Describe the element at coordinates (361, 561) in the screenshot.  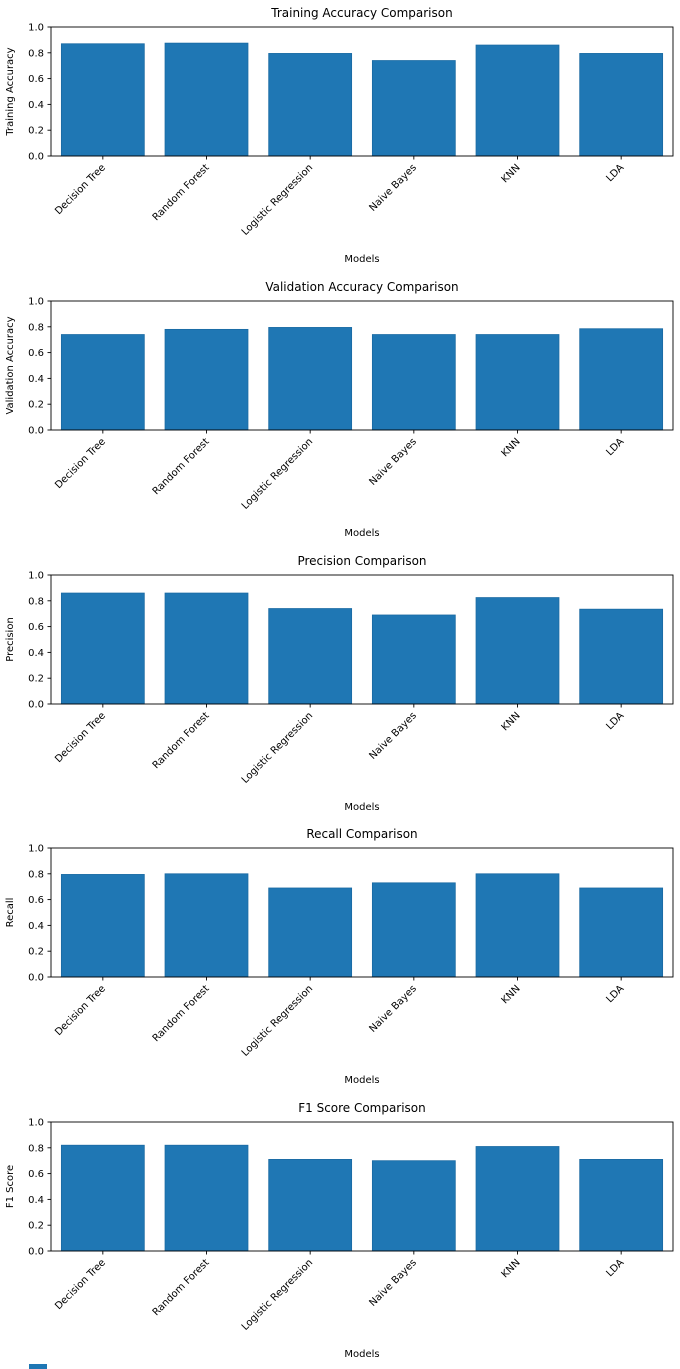
I see `chart-title: Precision Comparison` at that location.